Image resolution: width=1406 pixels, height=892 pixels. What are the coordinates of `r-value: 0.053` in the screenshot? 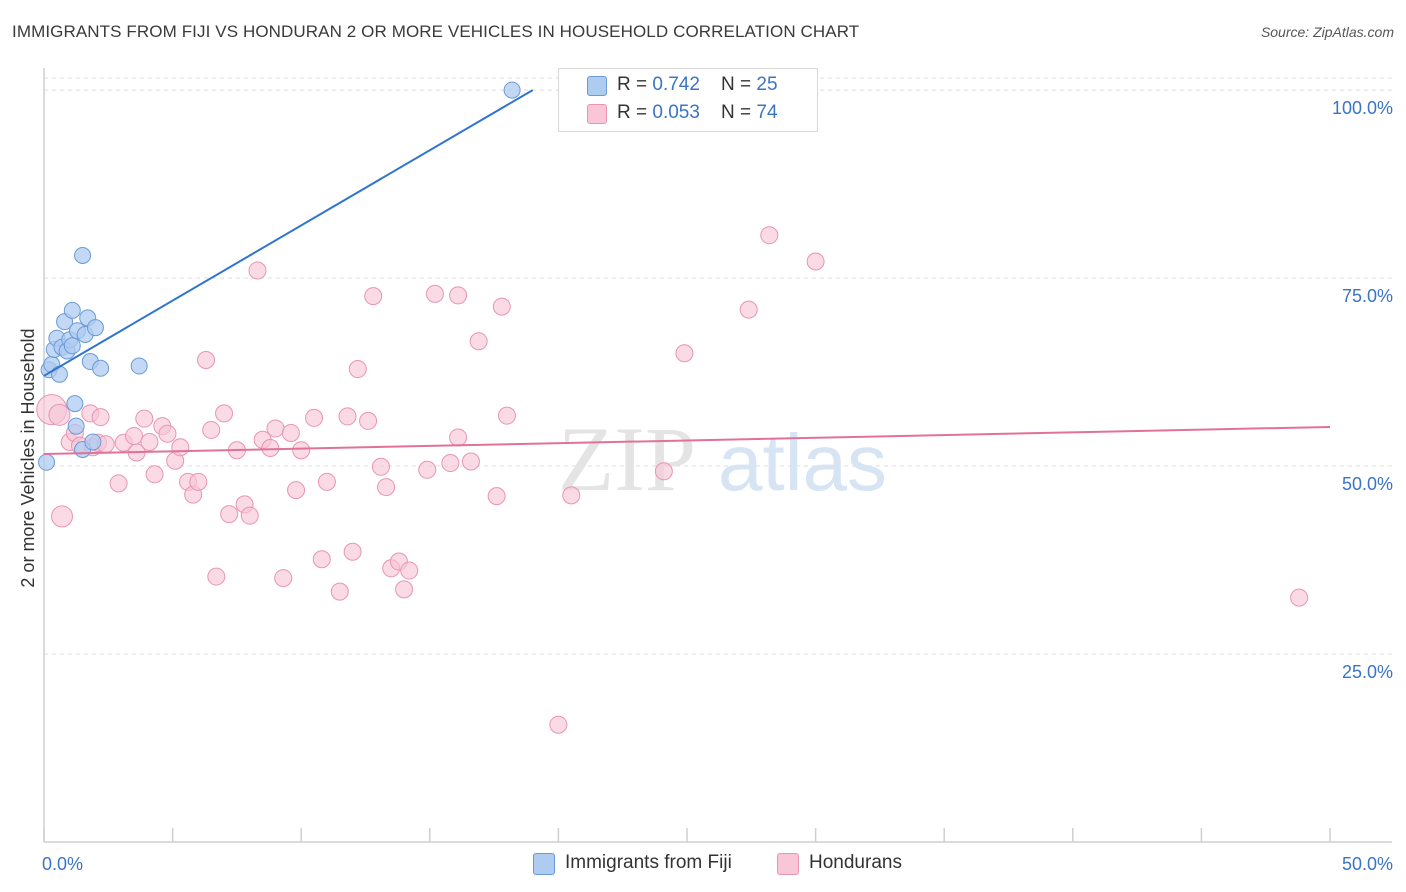 It's located at (676, 112).